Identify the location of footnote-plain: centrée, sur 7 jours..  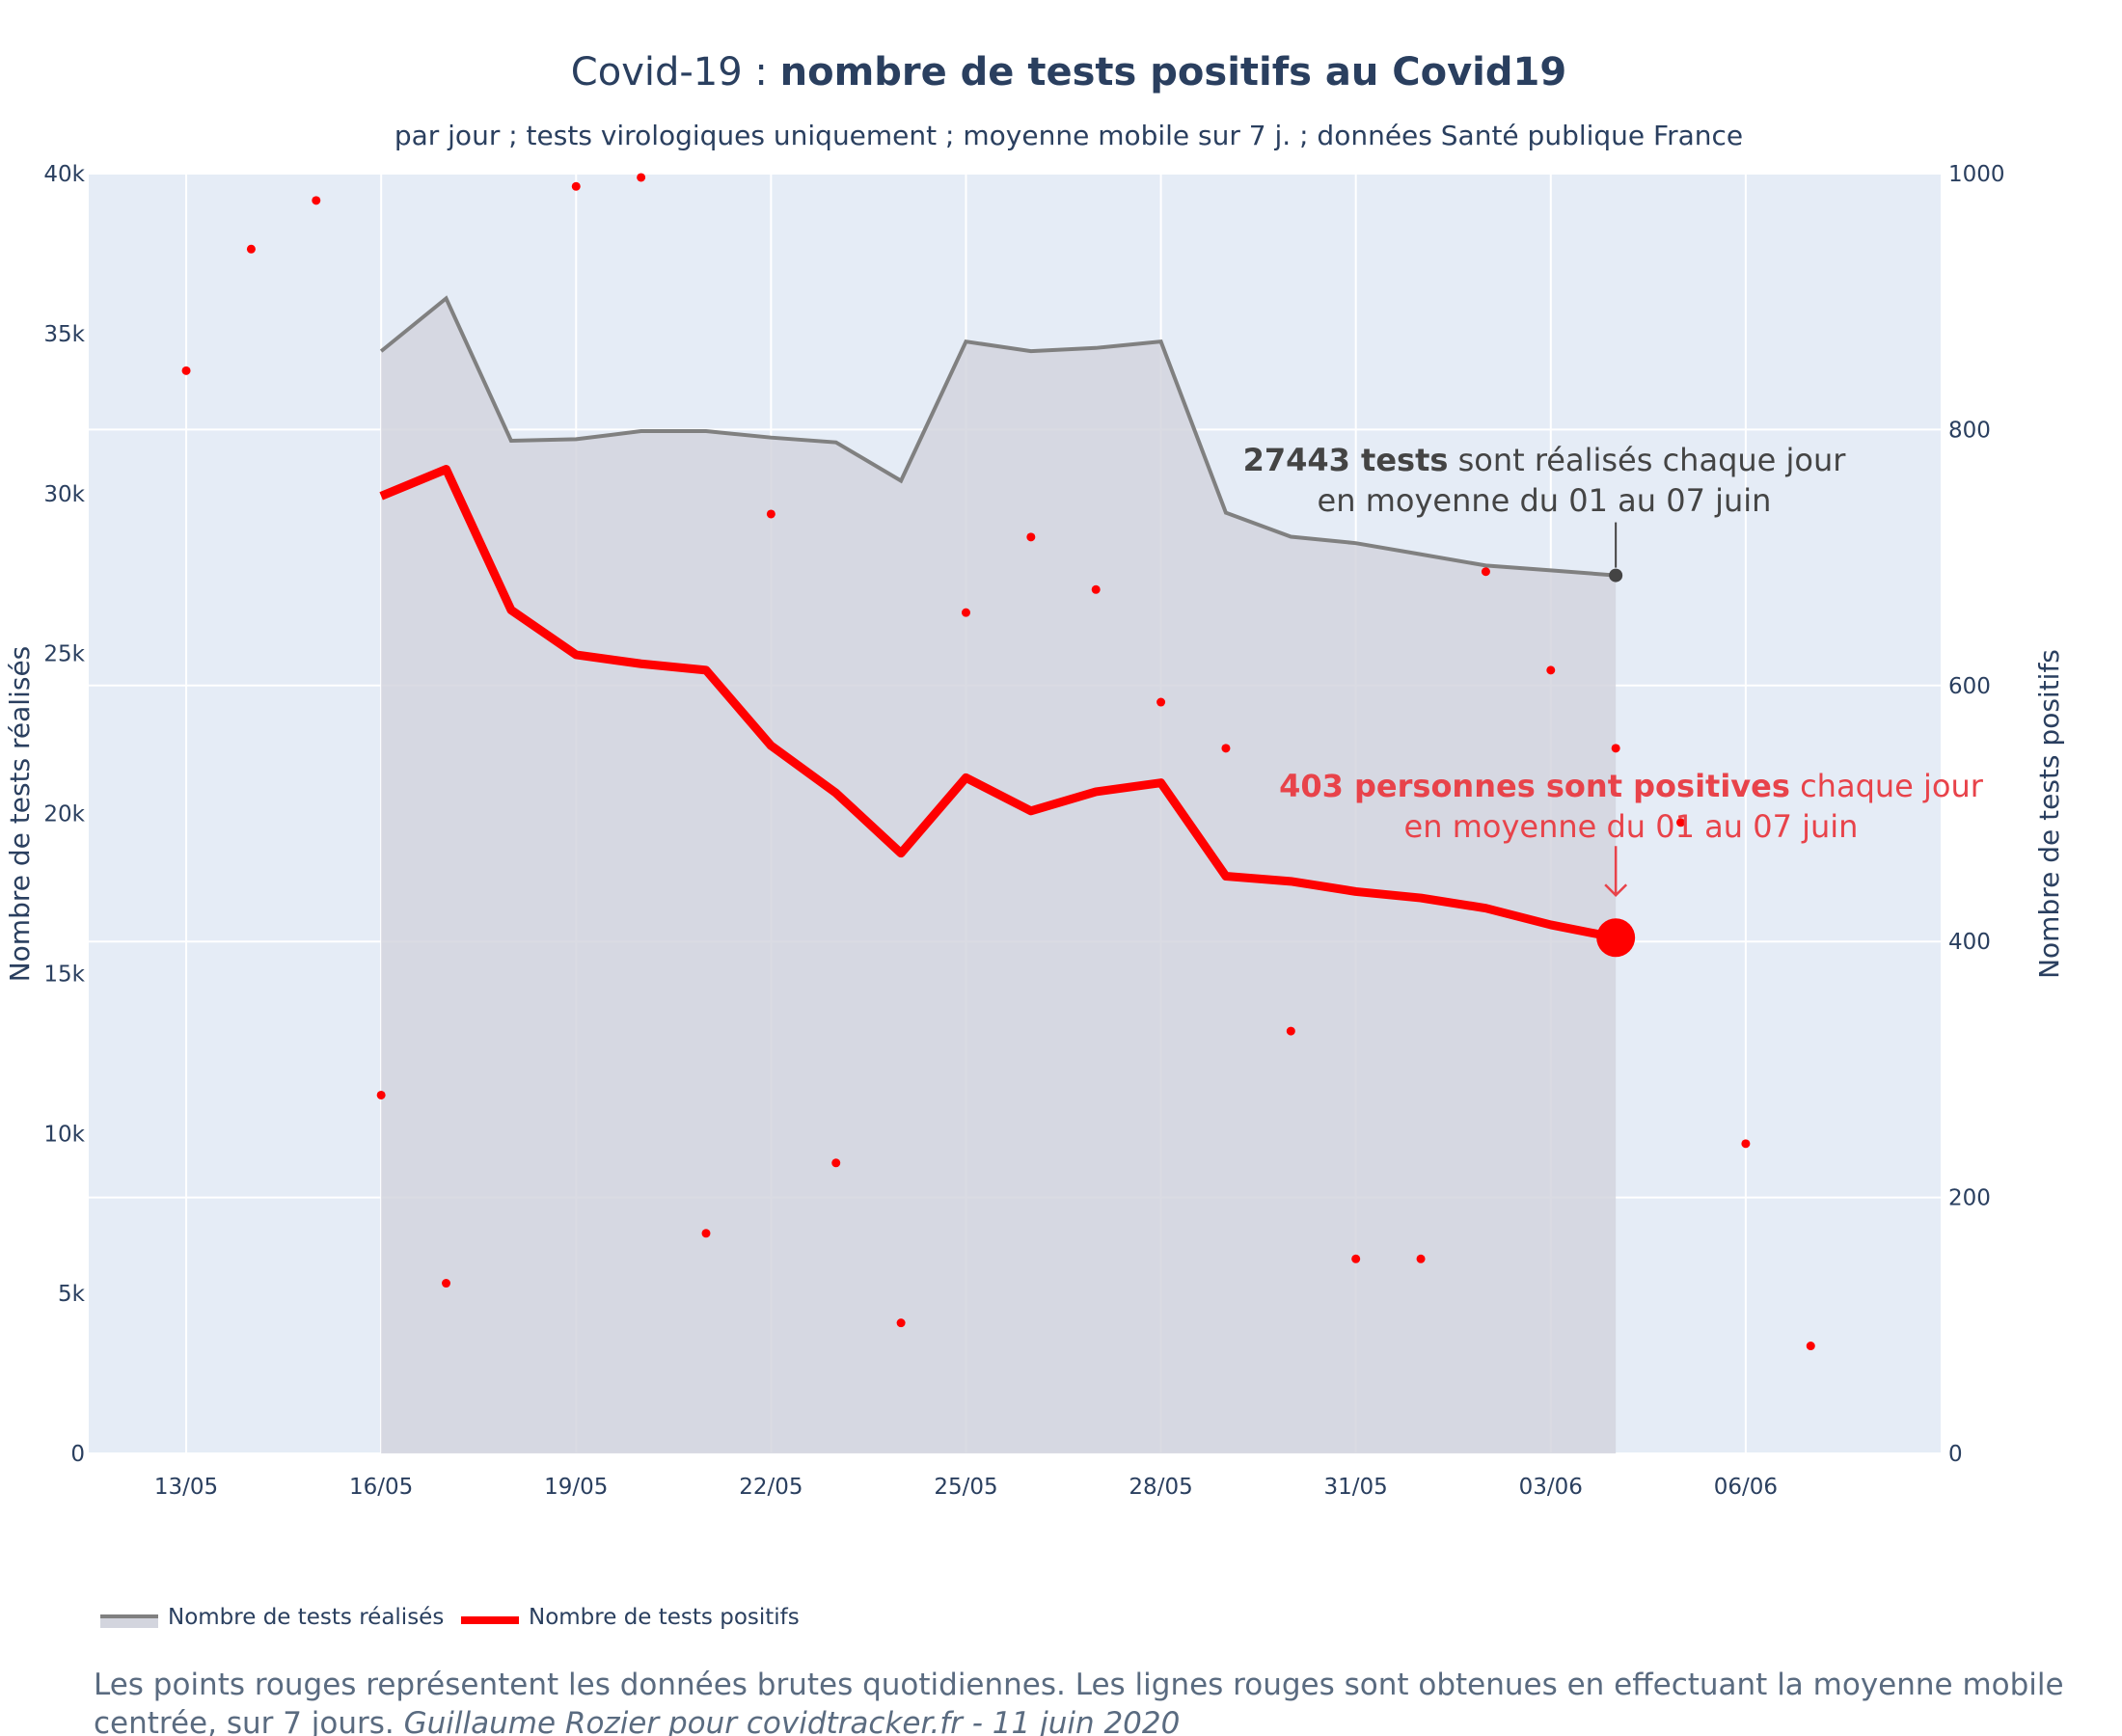
(249, 1721).